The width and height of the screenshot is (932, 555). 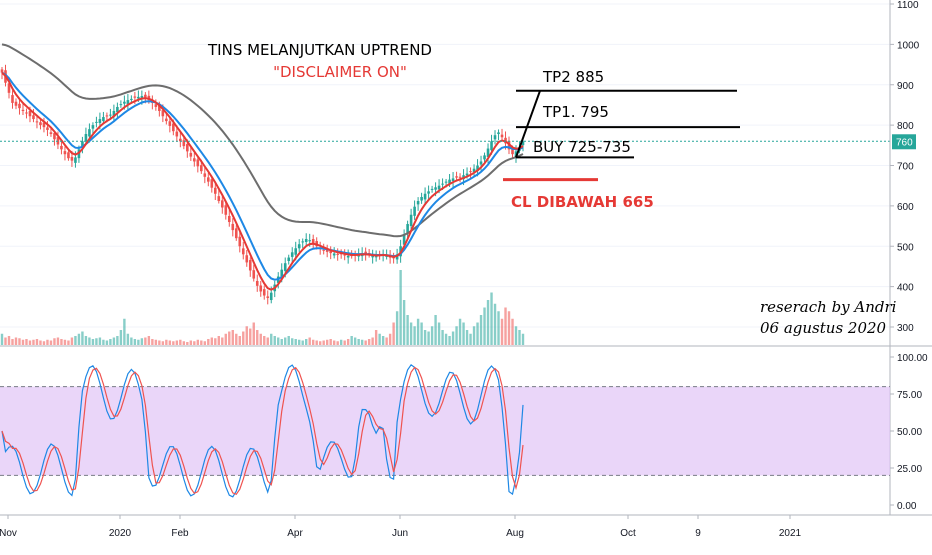 What do you see at coordinates (262, 307) in the screenshot?
I see `volume-bars` at bounding box center [262, 307].